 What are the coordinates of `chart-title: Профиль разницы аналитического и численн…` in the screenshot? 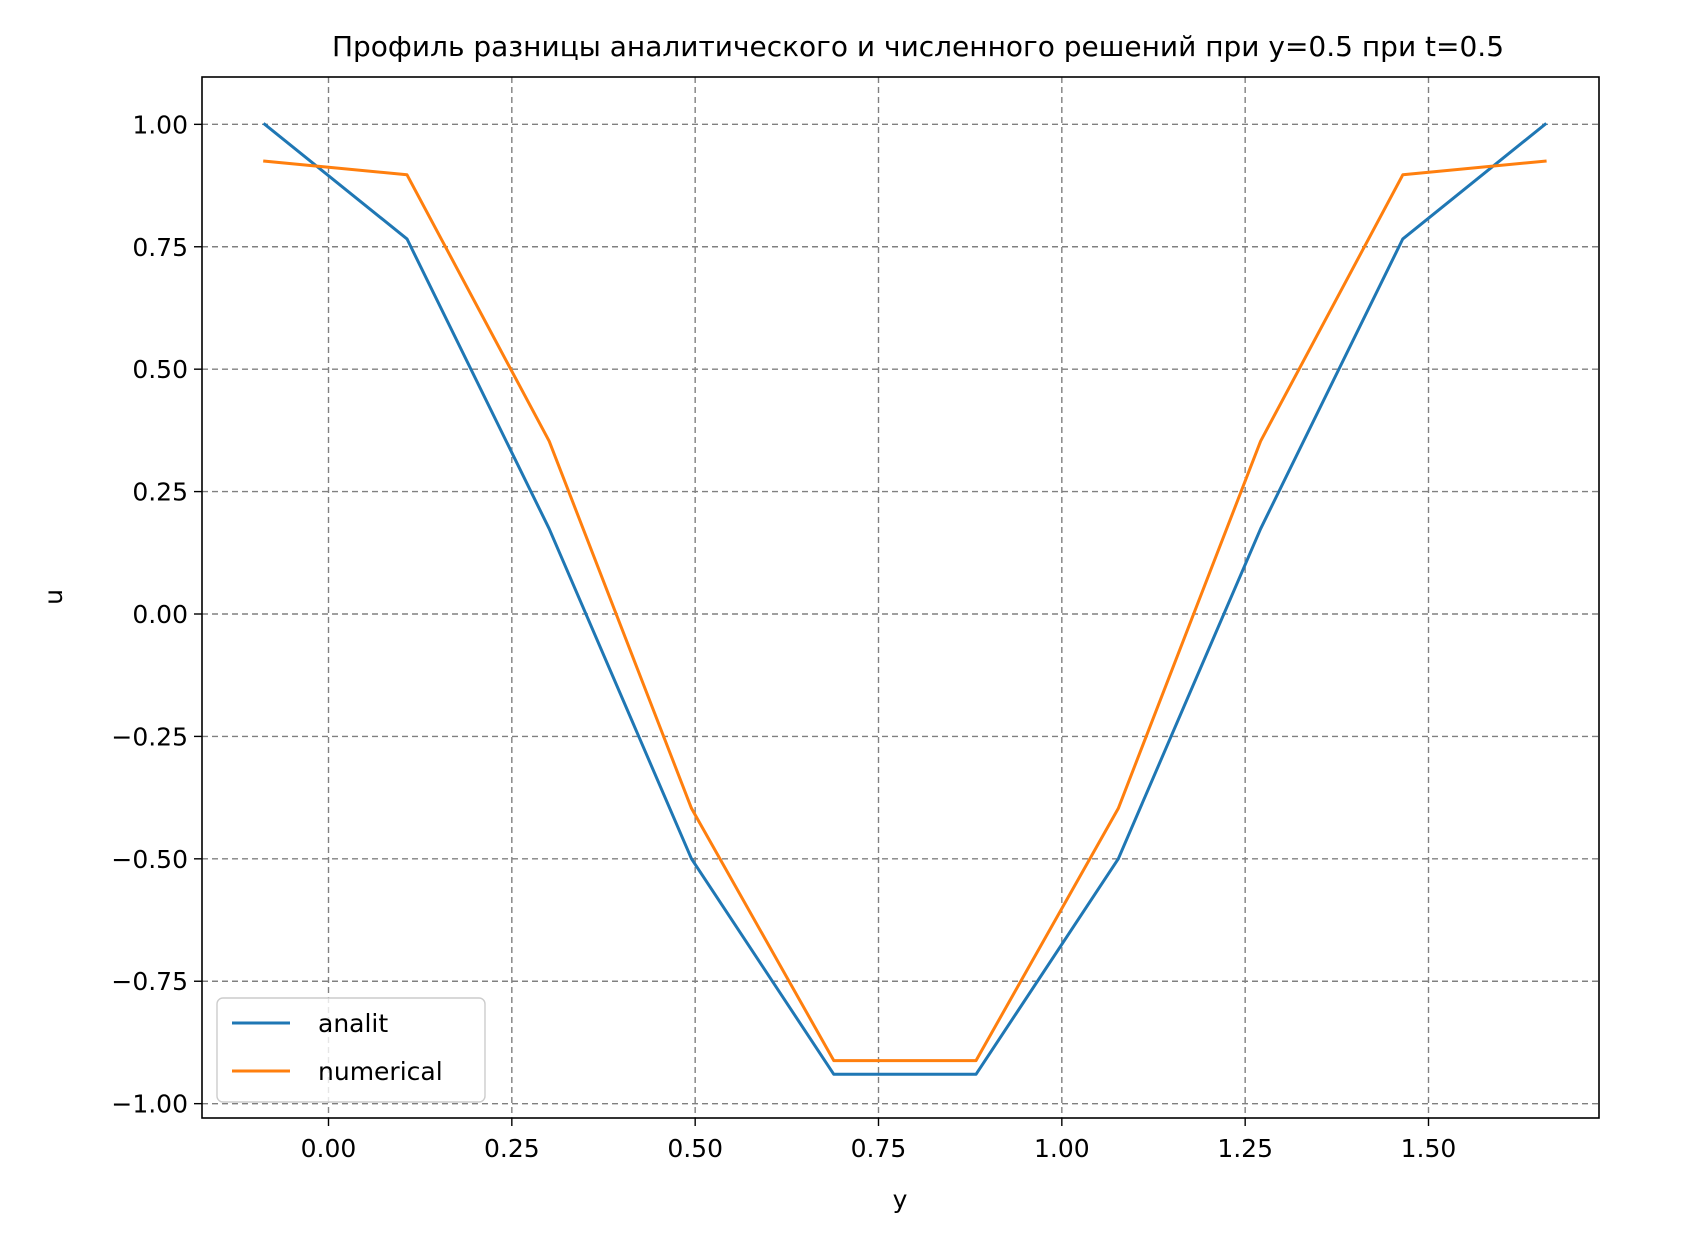 It's located at (918, 46).